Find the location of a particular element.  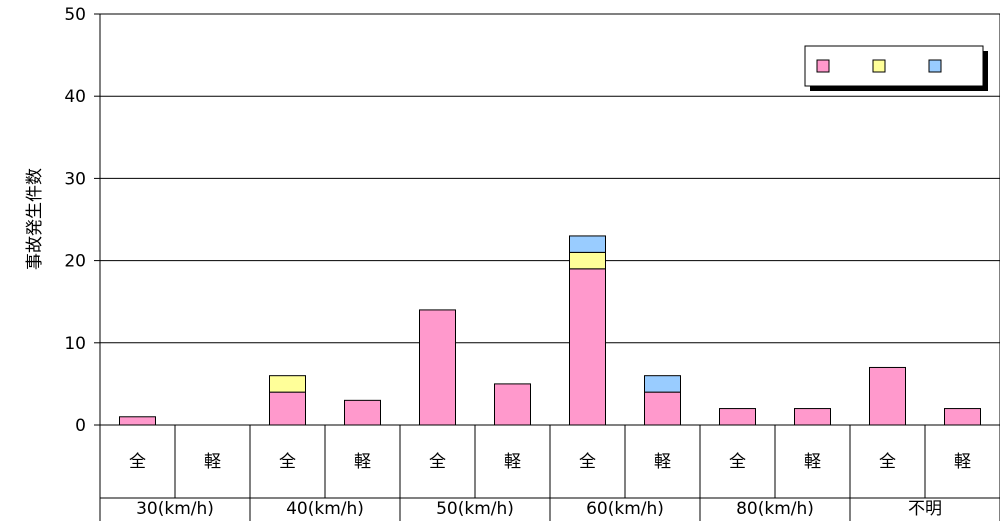

group-label: 50(km/h) is located at coordinates (475, 509).